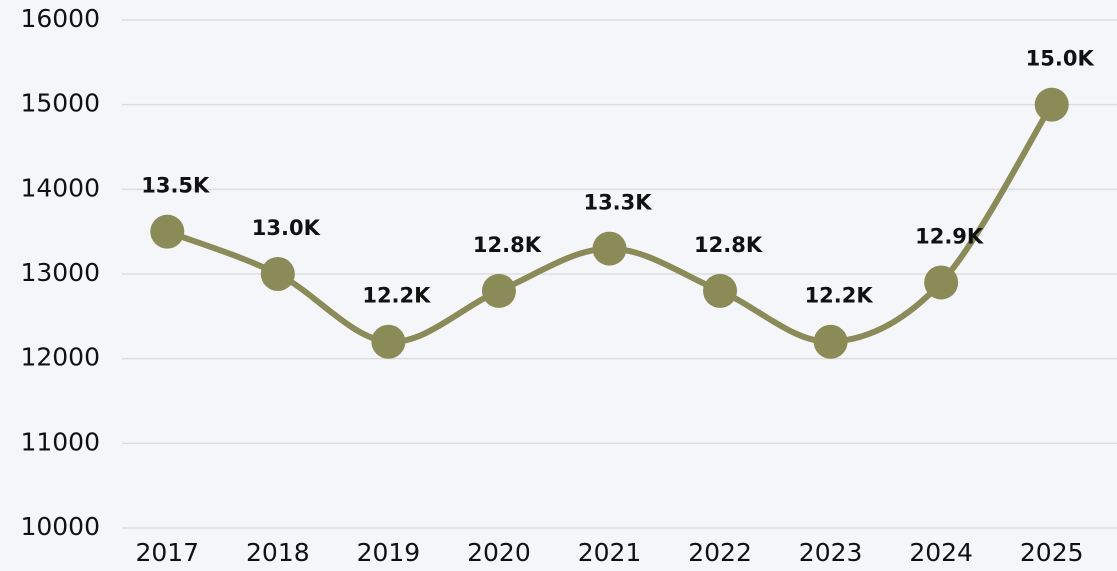 The height and width of the screenshot is (571, 1117). I want to click on value-label: 15.0K, so click(1060, 59).